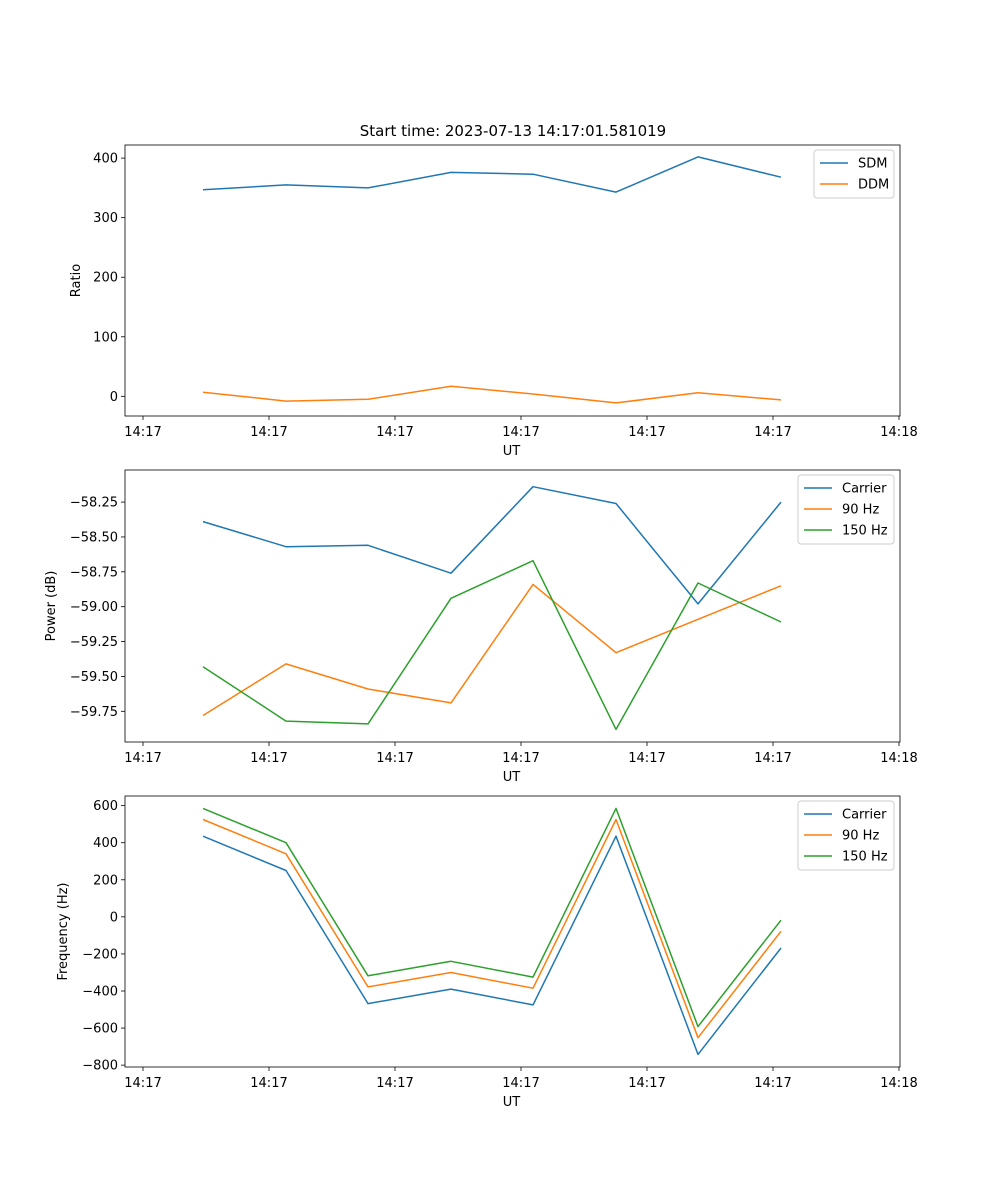  What do you see at coordinates (105, 806) in the screenshot?
I see `y-tick-label: 600` at bounding box center [105, 806].